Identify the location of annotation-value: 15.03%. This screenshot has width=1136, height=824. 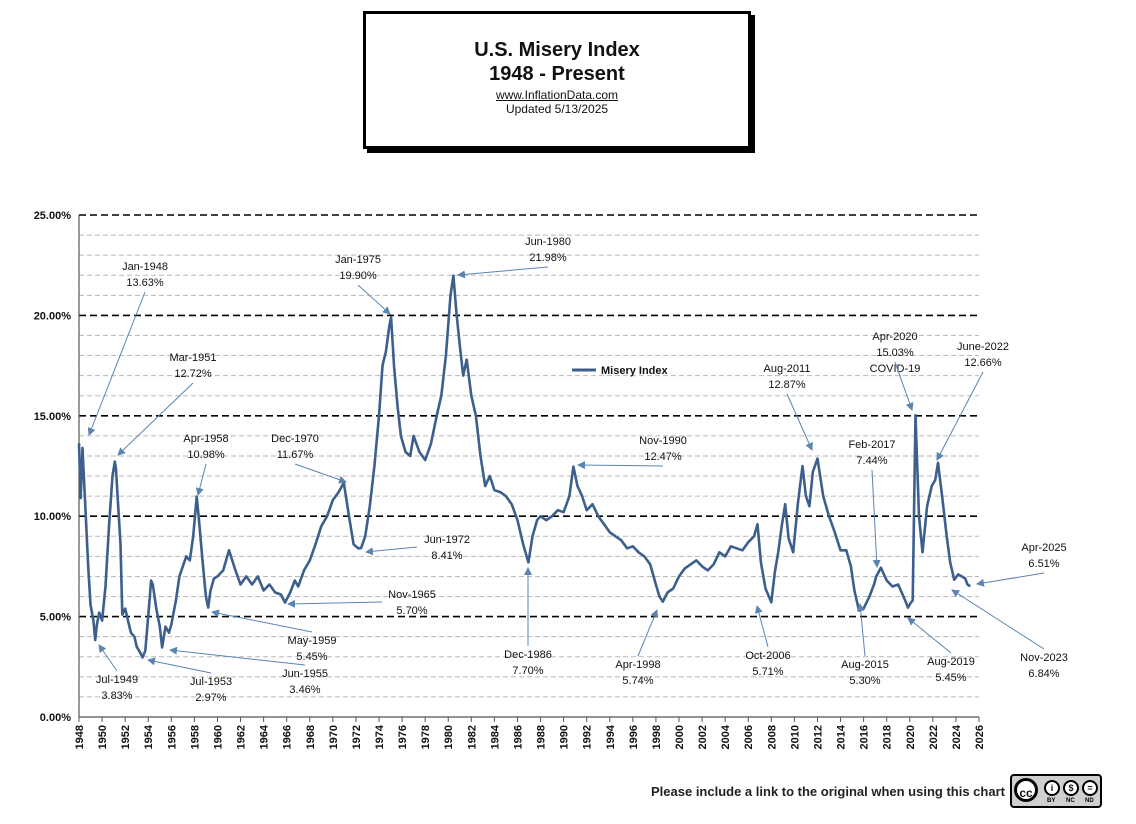
(895, 353).